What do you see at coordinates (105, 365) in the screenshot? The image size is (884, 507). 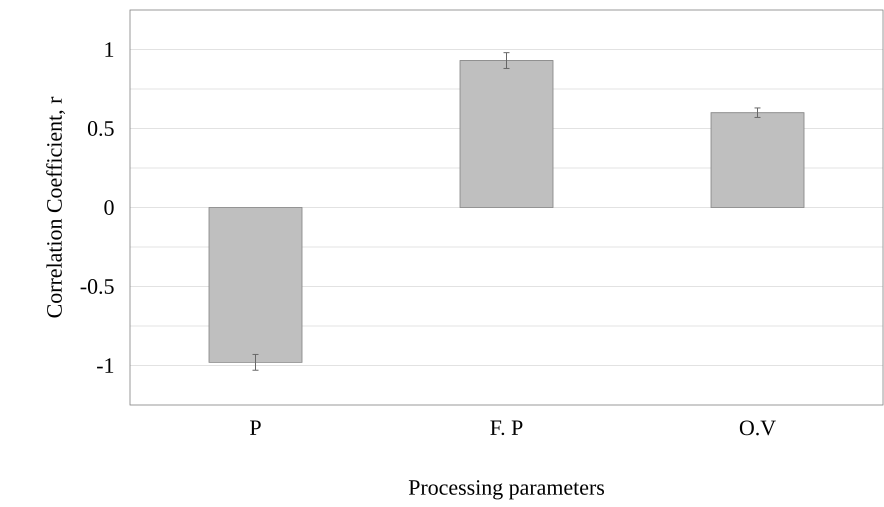 I see `y-tick-label: -1` at bounding box center [105, 365].